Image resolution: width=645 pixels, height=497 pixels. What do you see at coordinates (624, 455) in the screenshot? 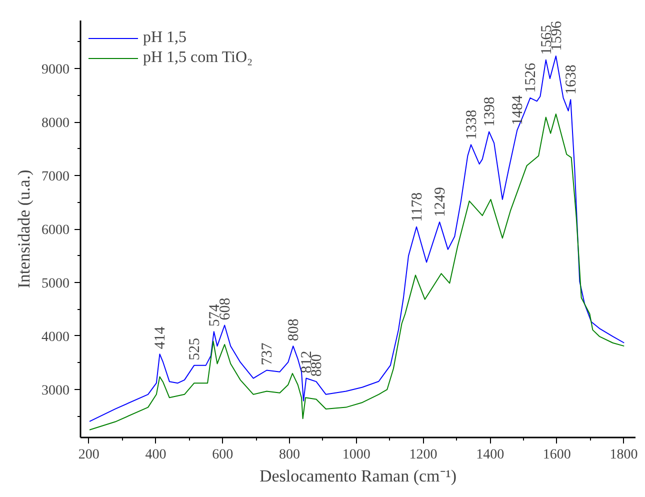
I see `x-tick-label: 1800` at bounding box center [624, 455].